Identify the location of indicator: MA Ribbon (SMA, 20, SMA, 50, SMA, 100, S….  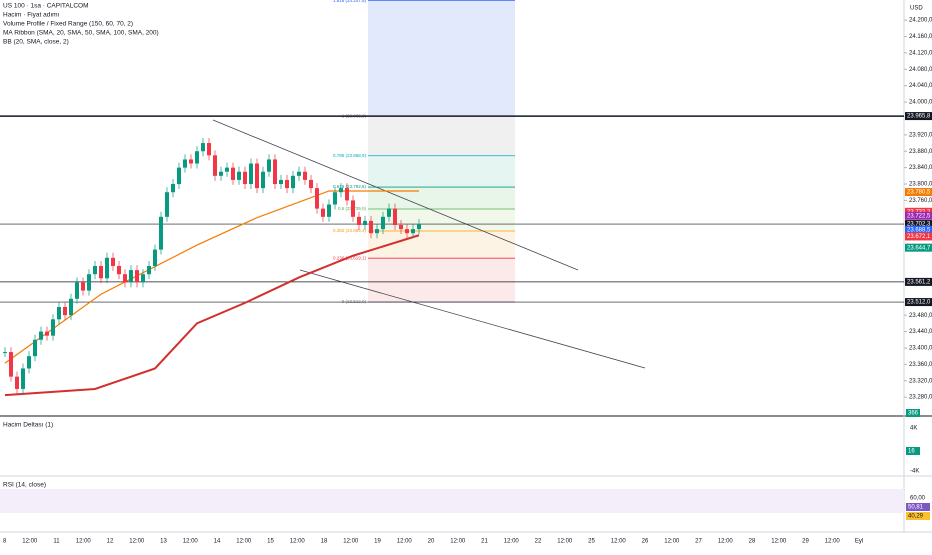
(81, 33).